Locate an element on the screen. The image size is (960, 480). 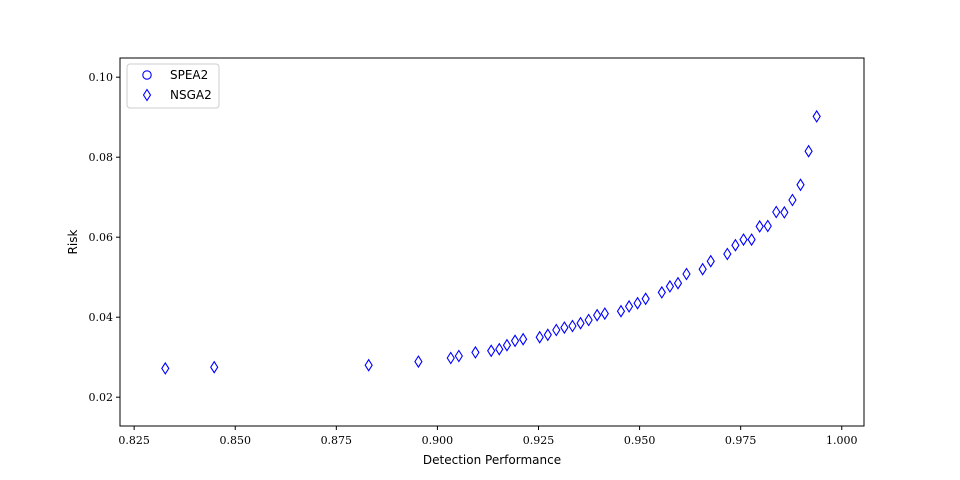
x-tick-label: 1.000 is located at coordinates (842, 440).